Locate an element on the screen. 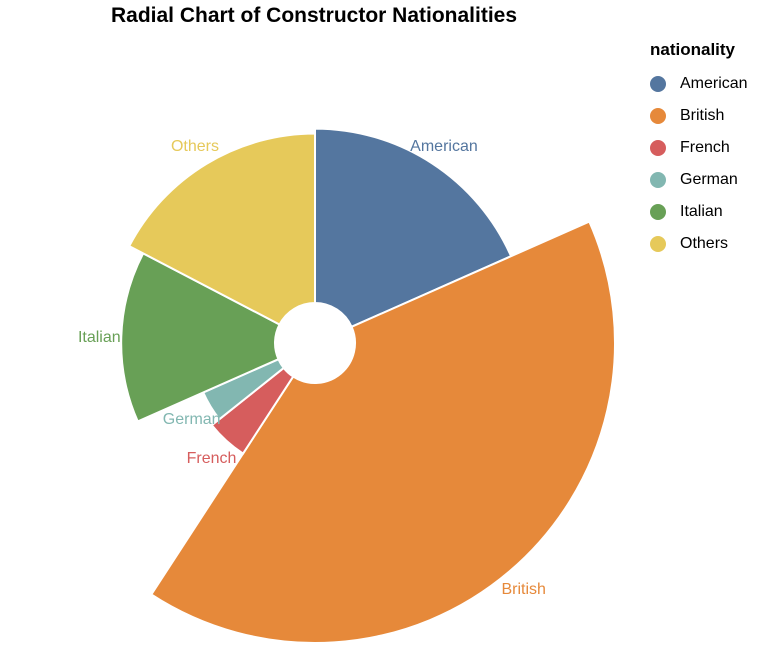 Image resolution: width=774 pixels, height=654 pixels. slice-label-german: German is located at coordinates (192, 419).